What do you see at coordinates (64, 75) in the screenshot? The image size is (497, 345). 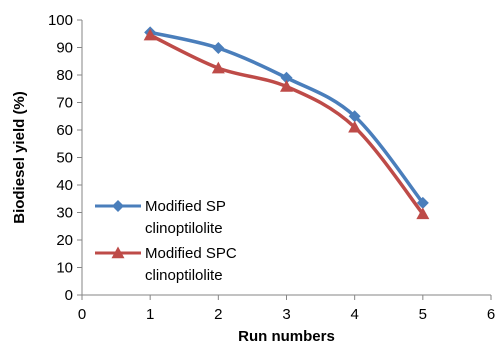 I see `y-tick-label: 80` at bounding box center [64, 75].